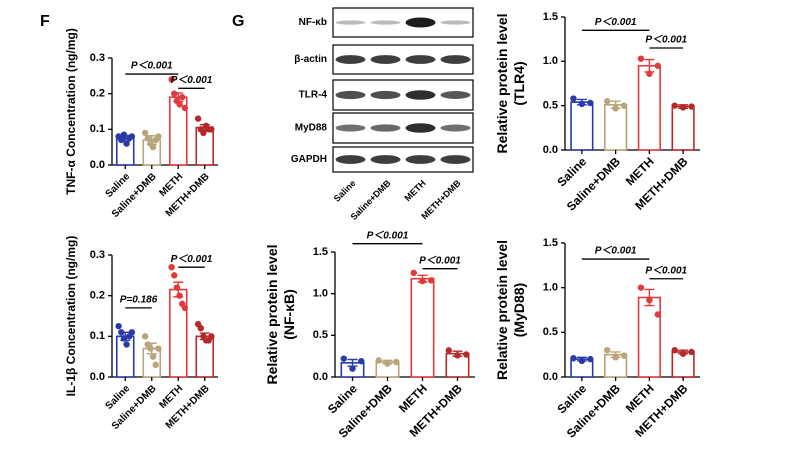  I want to click on panel-letter: G, so click(238, 21).